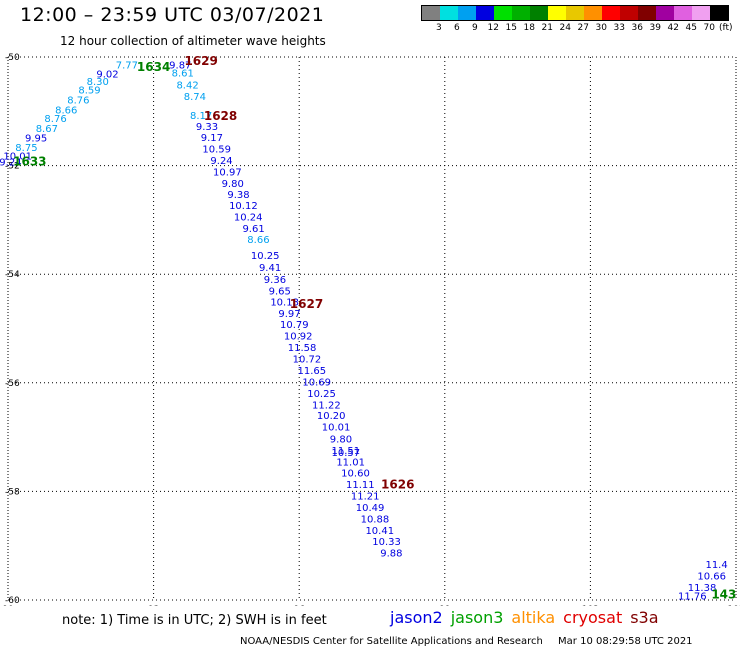 This screenshot has height=650, width=740. Describe the element at coordinates (153, 605) in the screenshot. I see `x-tick-label: 93` at that location.